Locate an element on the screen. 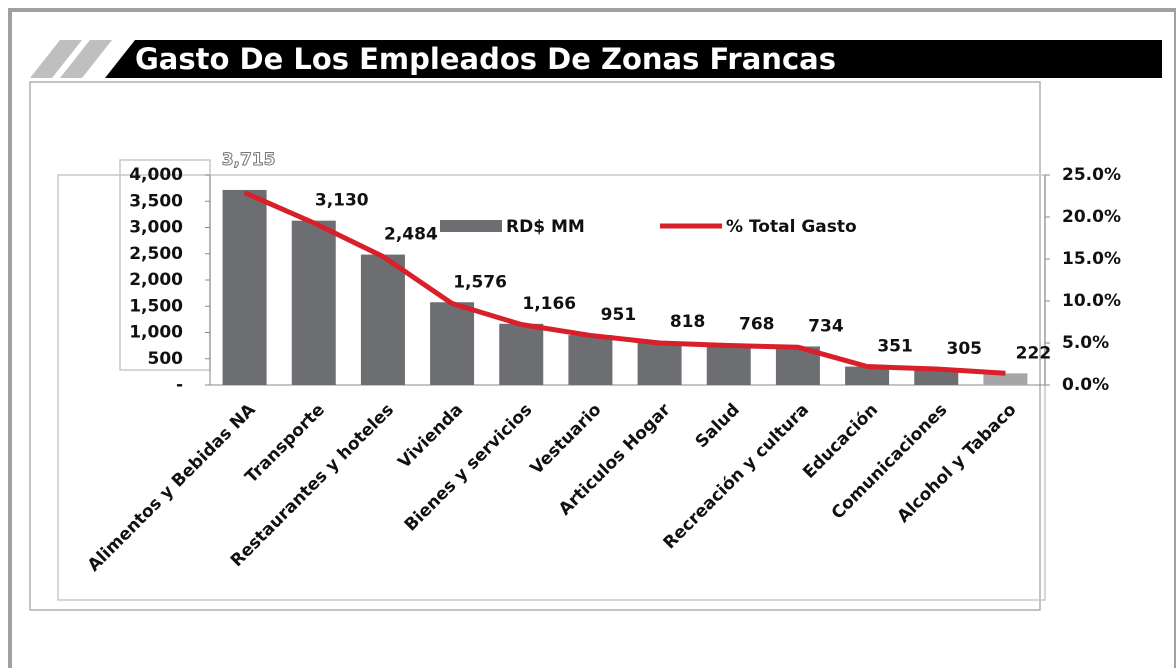  y2-tick-label: 5.0% is located at coordinates (1085, 343).